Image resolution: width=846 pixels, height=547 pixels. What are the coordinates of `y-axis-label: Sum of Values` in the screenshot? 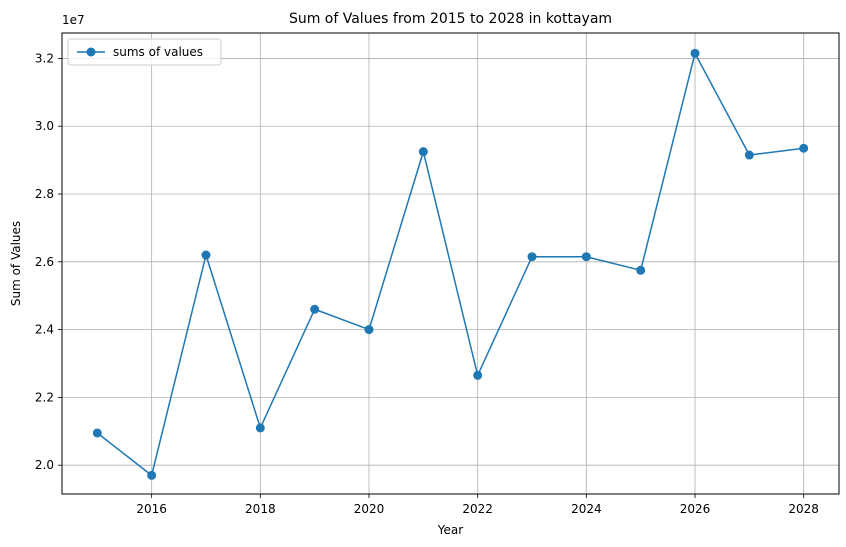 It's located at (16, 263).